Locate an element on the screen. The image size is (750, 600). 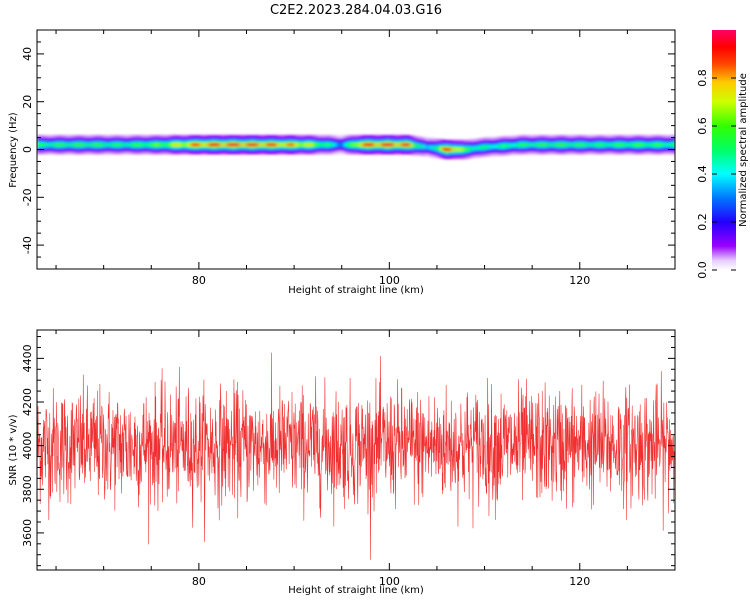
snr-y-tick-label: 3800 is located at coordinates (27, 489).